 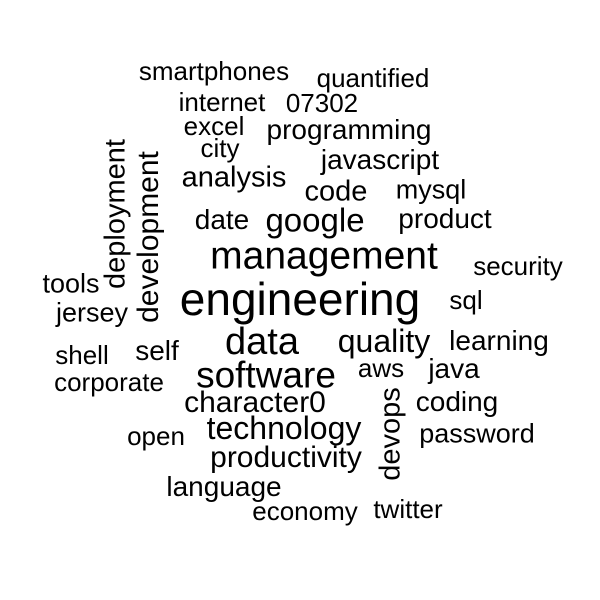 What do you see at coordinates (324, 256) in the screenshot?
I see `word-management: management` at bounding box center [324, 256].